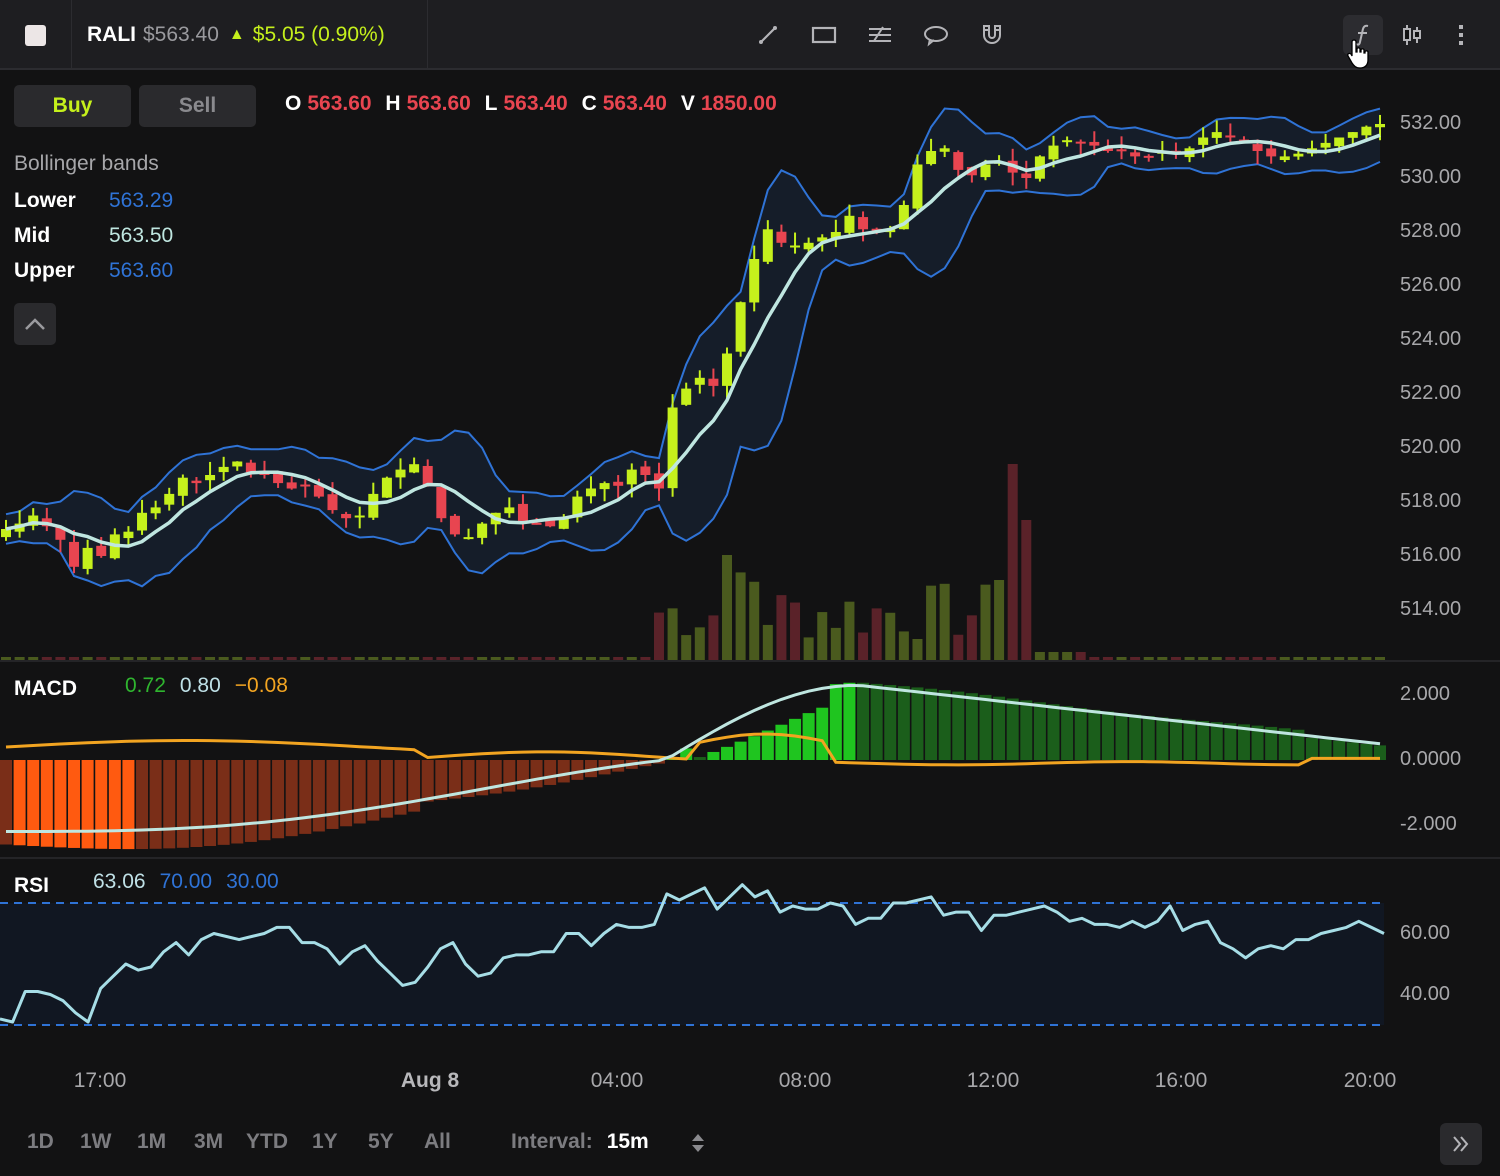  What do you see at coordinates (197, 106) in the screenshot?
I see `sell-button: Sell` at bounding box center [197, 106].